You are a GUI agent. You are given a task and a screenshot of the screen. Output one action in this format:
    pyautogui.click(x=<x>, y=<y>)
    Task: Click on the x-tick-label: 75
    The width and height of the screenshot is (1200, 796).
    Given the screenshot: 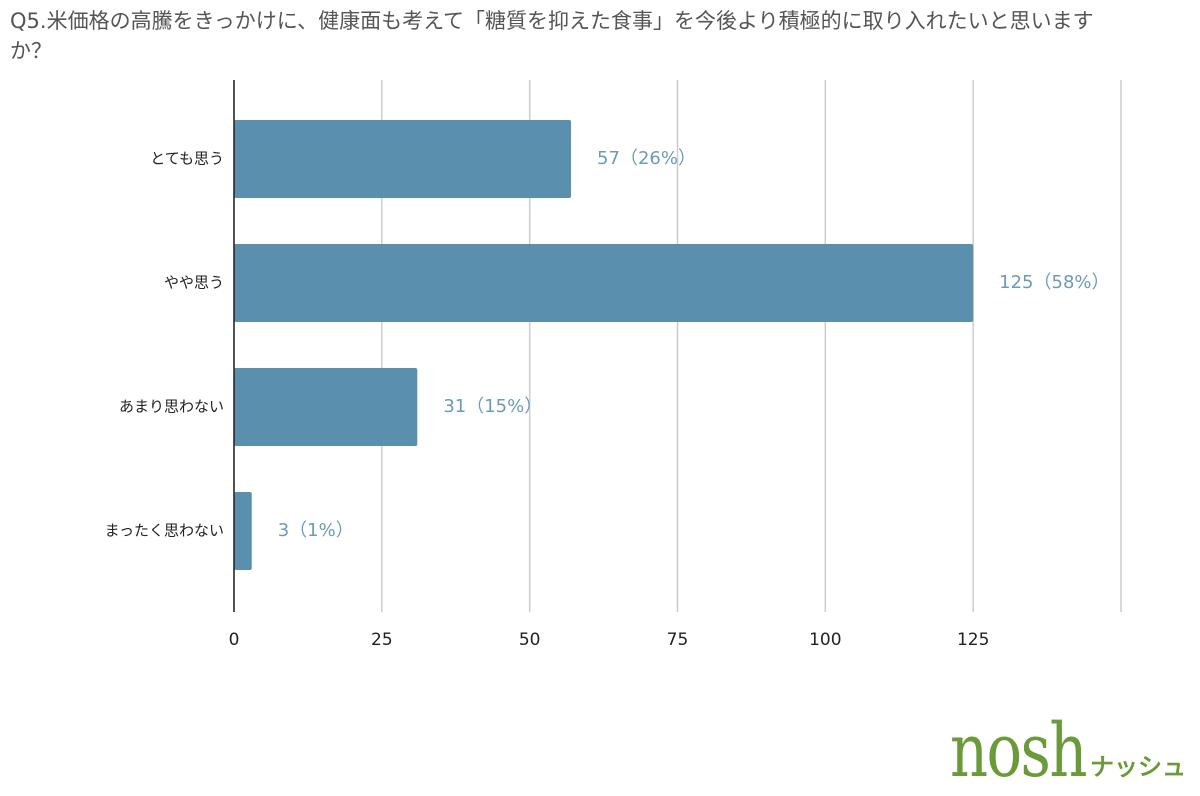 What is the action you would take?
    pyautogui.click(x=678, y=640)
    